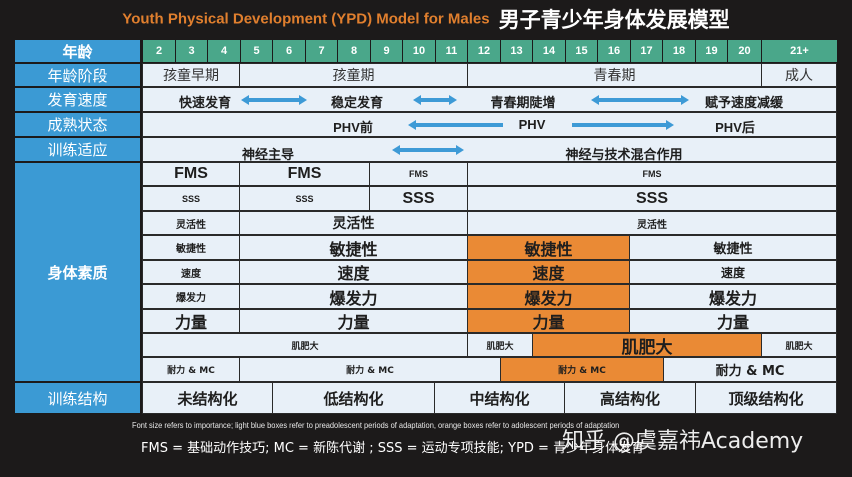 The height and width of the screenshot is (477, 852). What do you see at coordinates (353, 296) in the screenshot?
I see `power-childhood: 爆发力` at bounding box center [353, 296].